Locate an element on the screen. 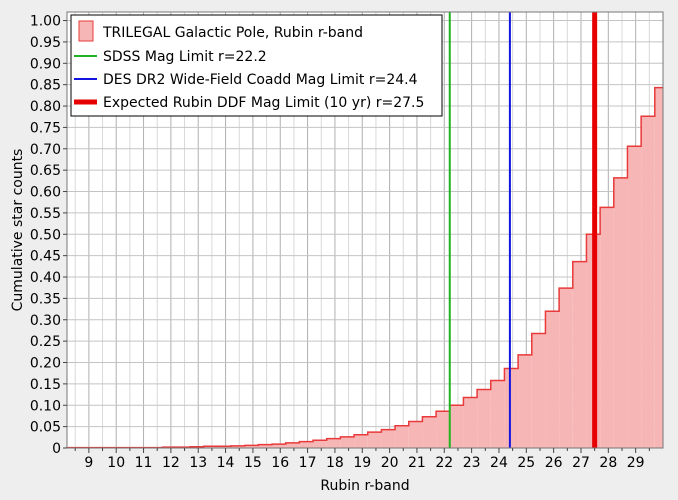  x-tick-label: 10 is located at coordinates (116, 463).